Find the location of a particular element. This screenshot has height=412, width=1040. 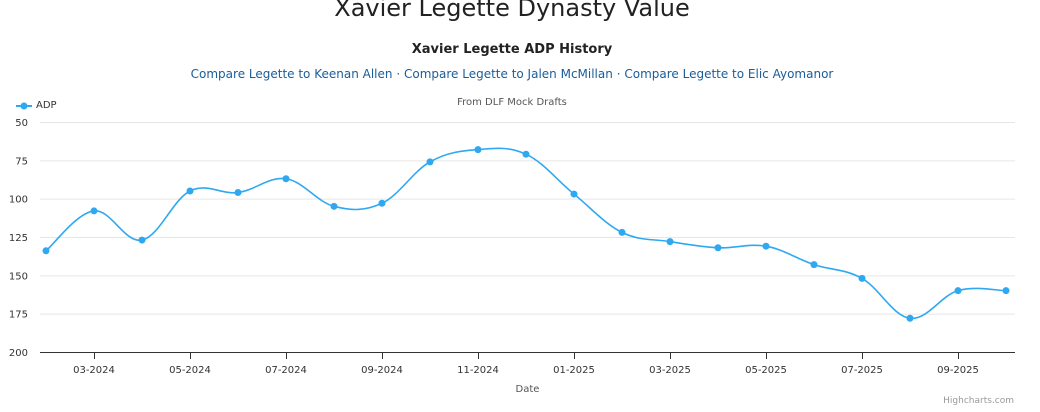

data-point: 2024-07: 87 is located at coordinates (286, 179).